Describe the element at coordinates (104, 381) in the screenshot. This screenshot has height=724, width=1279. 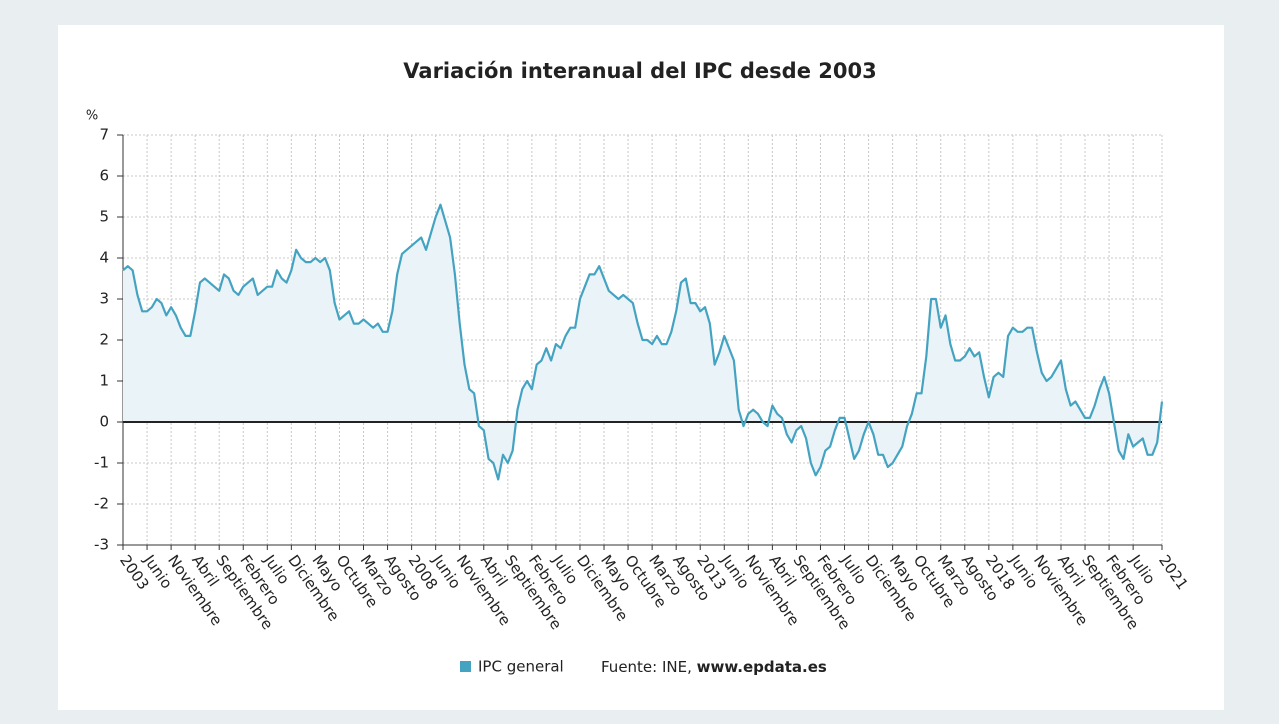
I see `y-tick-label: 1` at that location.